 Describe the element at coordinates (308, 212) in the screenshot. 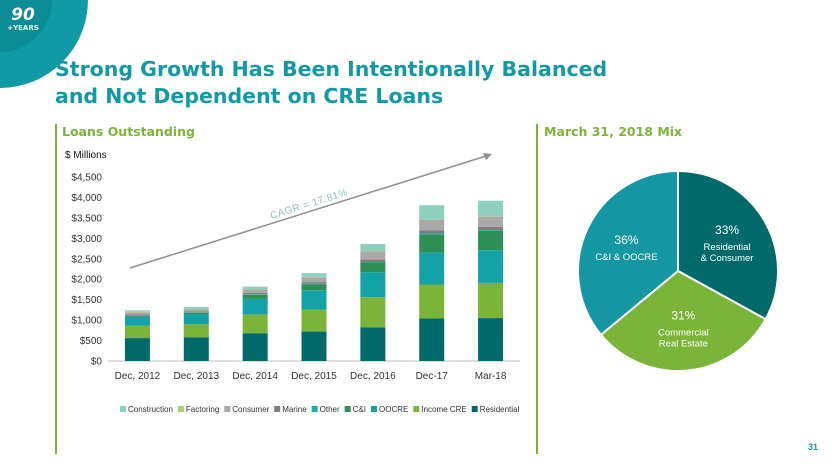

I see `cagr-arrow-line` at that location.